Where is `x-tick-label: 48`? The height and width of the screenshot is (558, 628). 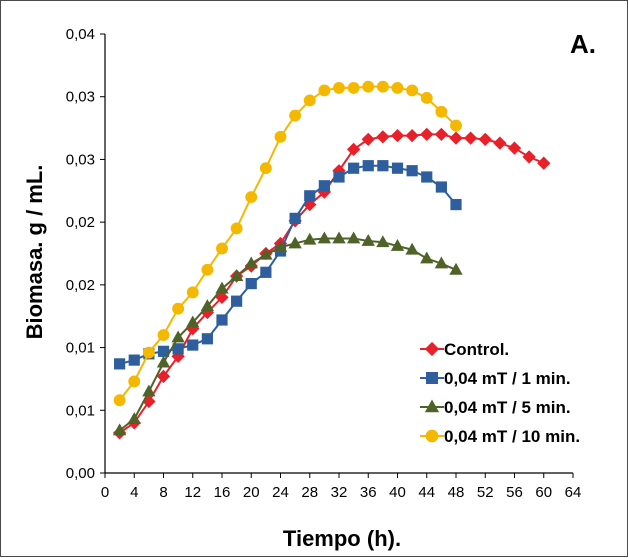
x-tick-label: 48 is located at coordinates (456, 492).